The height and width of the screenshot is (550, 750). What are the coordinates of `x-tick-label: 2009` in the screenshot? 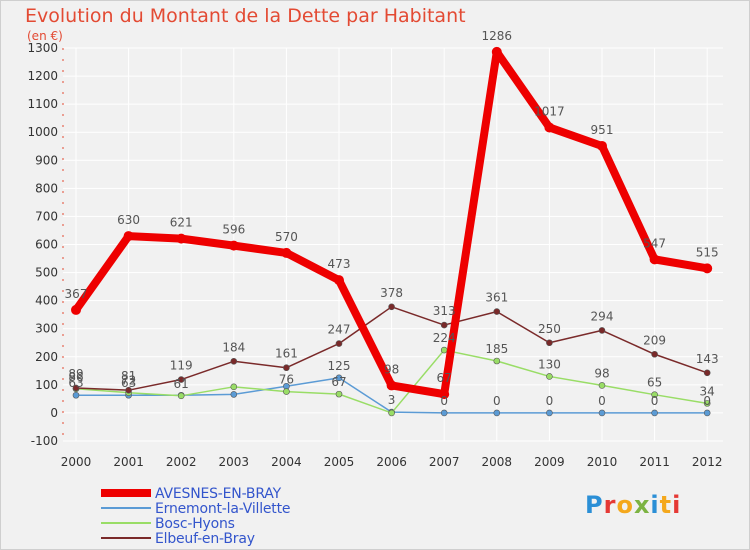 It's located at (549, 462).